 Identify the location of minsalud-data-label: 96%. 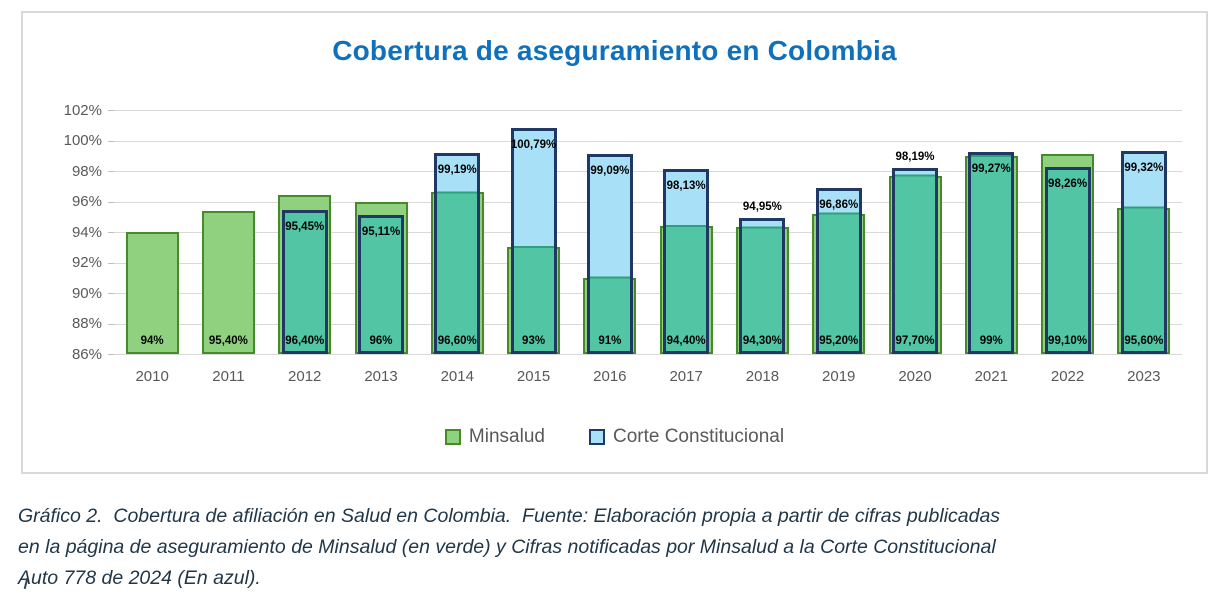
(381, 341).